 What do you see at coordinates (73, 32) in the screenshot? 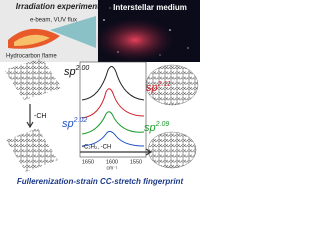
I see `beam` at bounding box center [73, 32].